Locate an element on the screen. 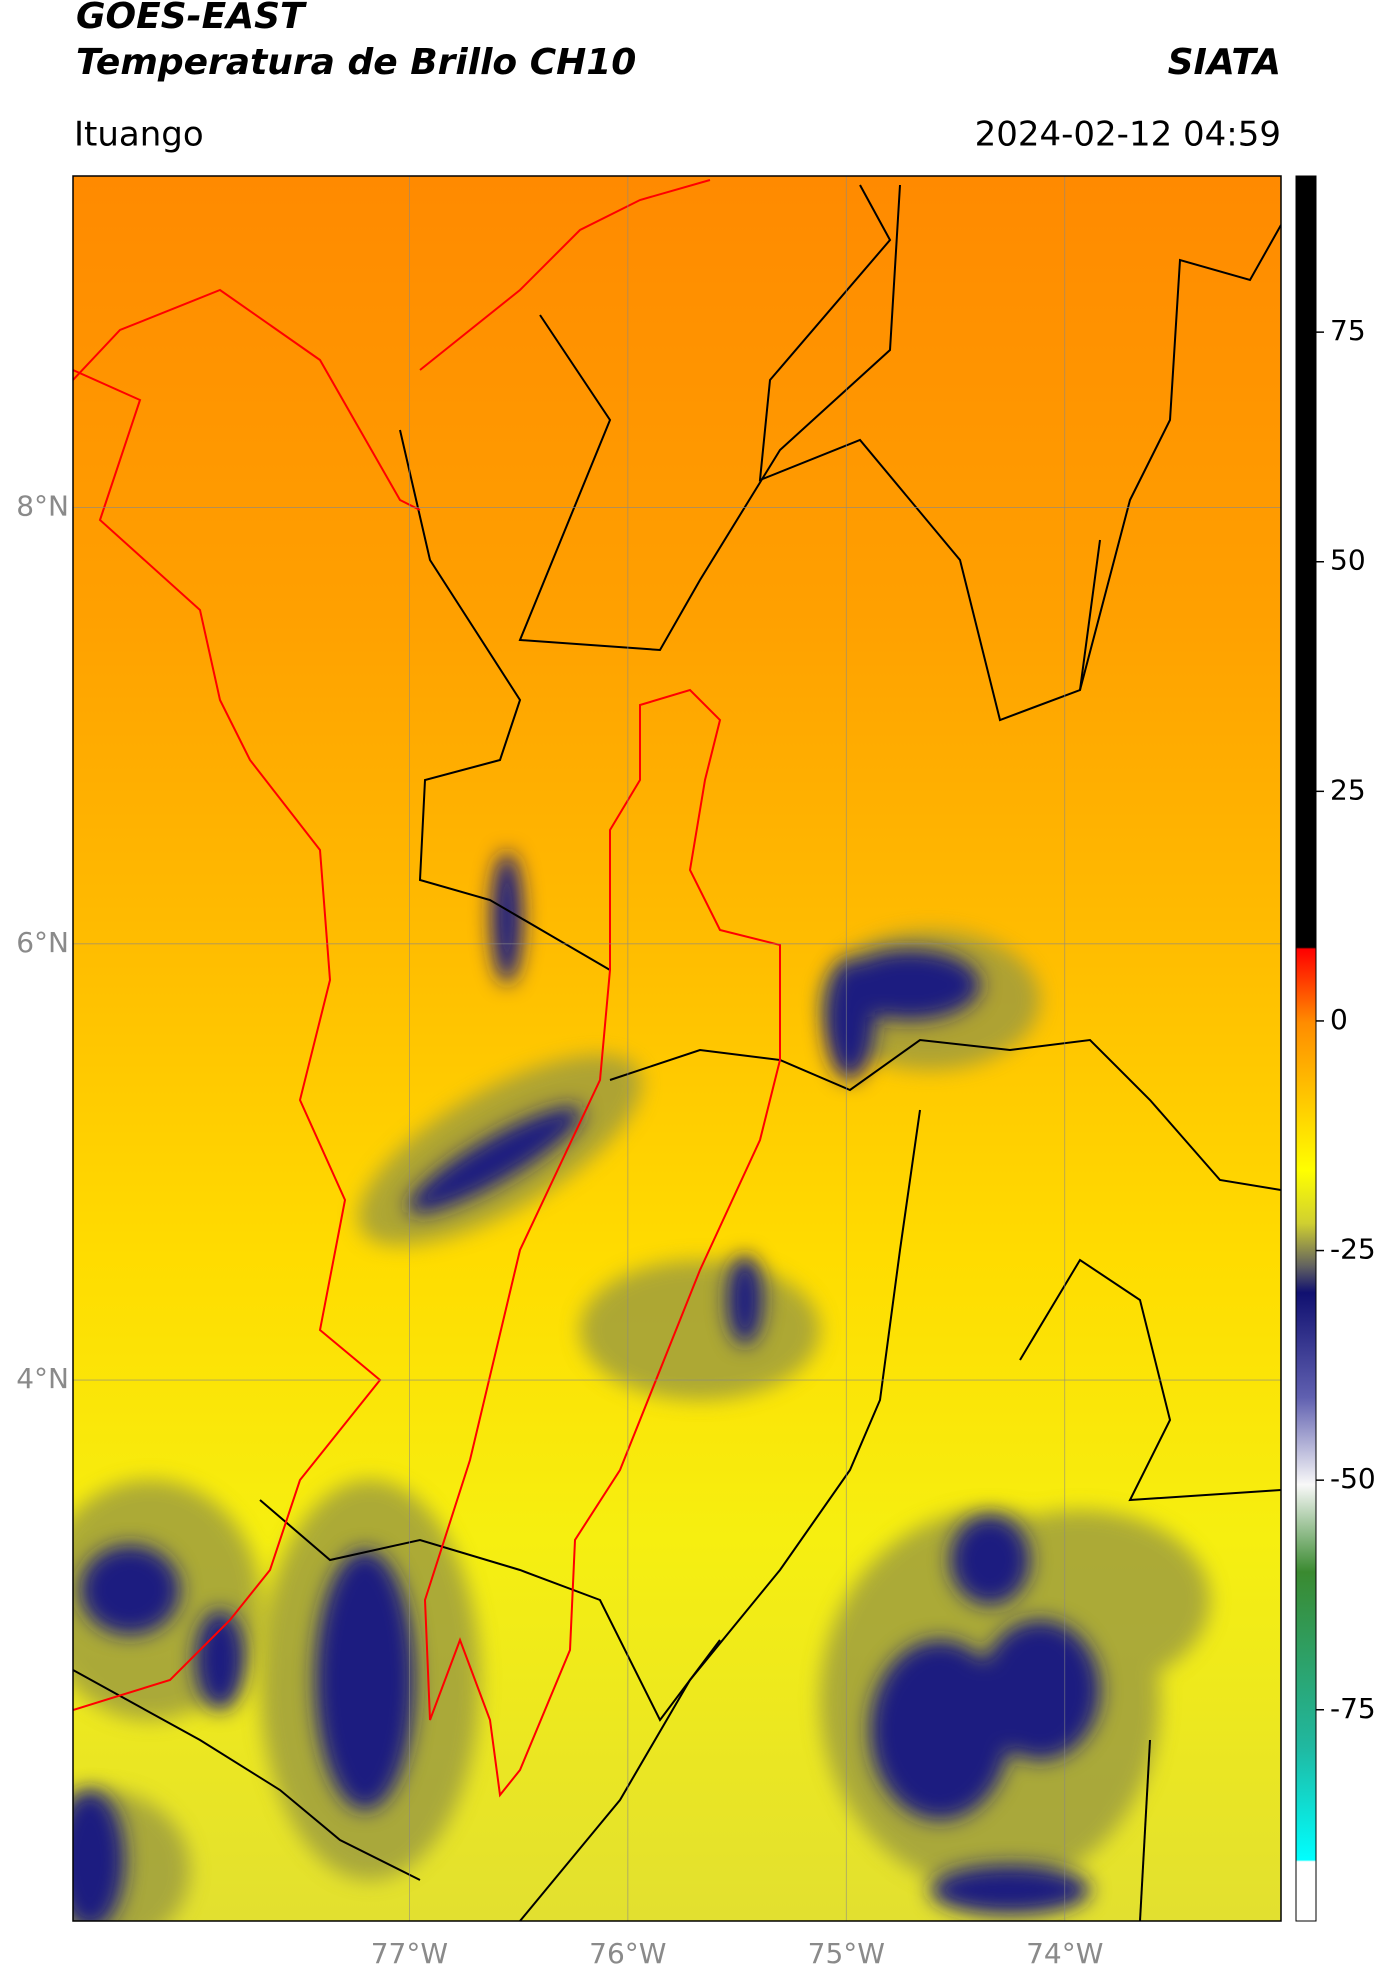 The image size is (1384, 1985). lon-label: 75°W is located at coordinates (846, 1953).